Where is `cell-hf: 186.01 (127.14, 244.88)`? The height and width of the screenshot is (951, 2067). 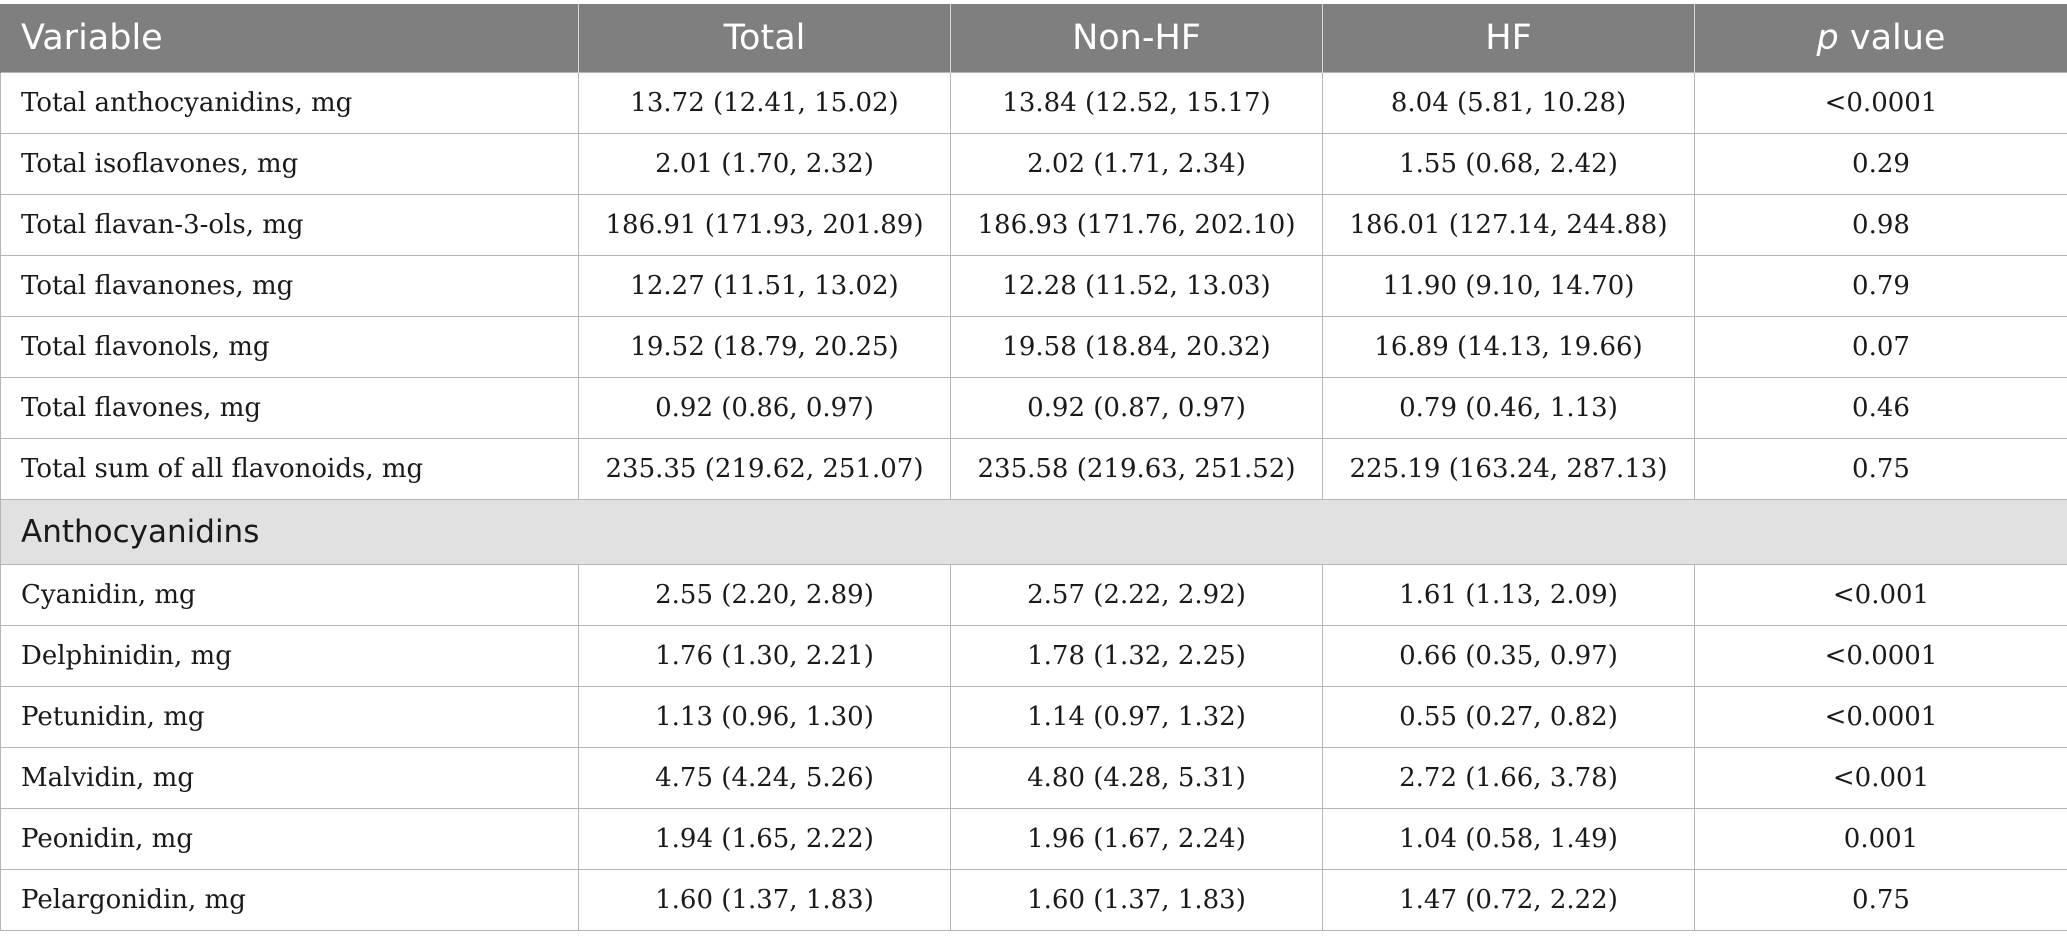 cell-hf: 186.01 (127.14, 244.88) is located at coordinates (1508, 225).